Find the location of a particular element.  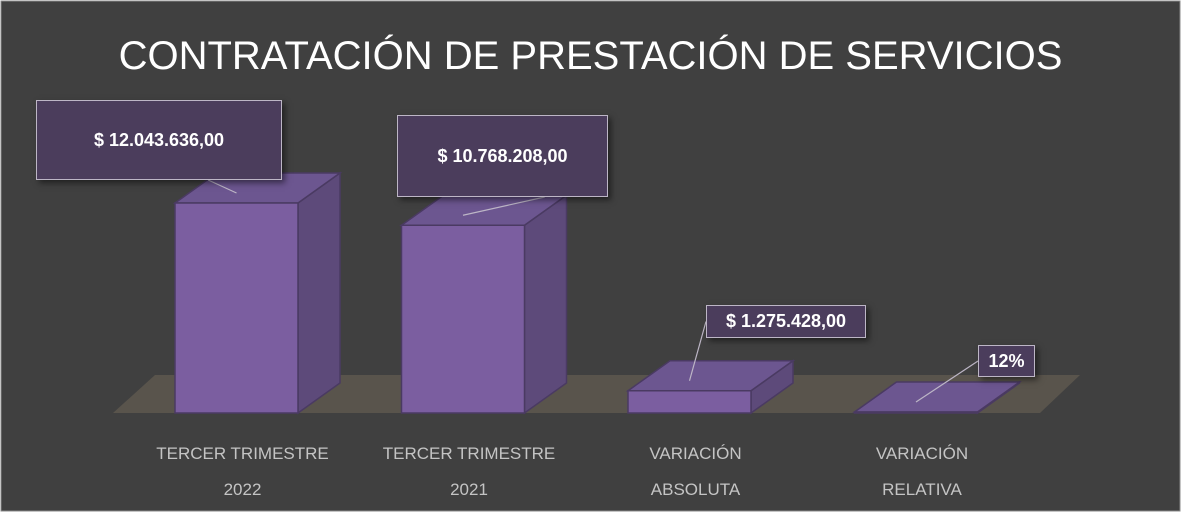

x-tick-label: TERCER TRIMESTRE 2021 is located at coordinates (469, 471).